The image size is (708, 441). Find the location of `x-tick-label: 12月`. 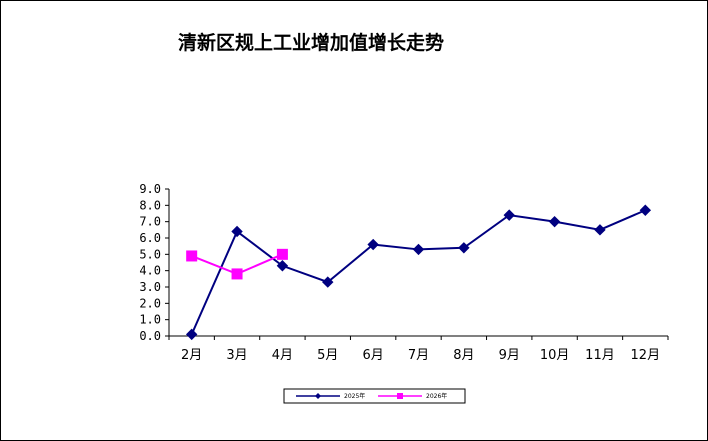

x-tick-label: 12月 is located at coordinates (646, 355).